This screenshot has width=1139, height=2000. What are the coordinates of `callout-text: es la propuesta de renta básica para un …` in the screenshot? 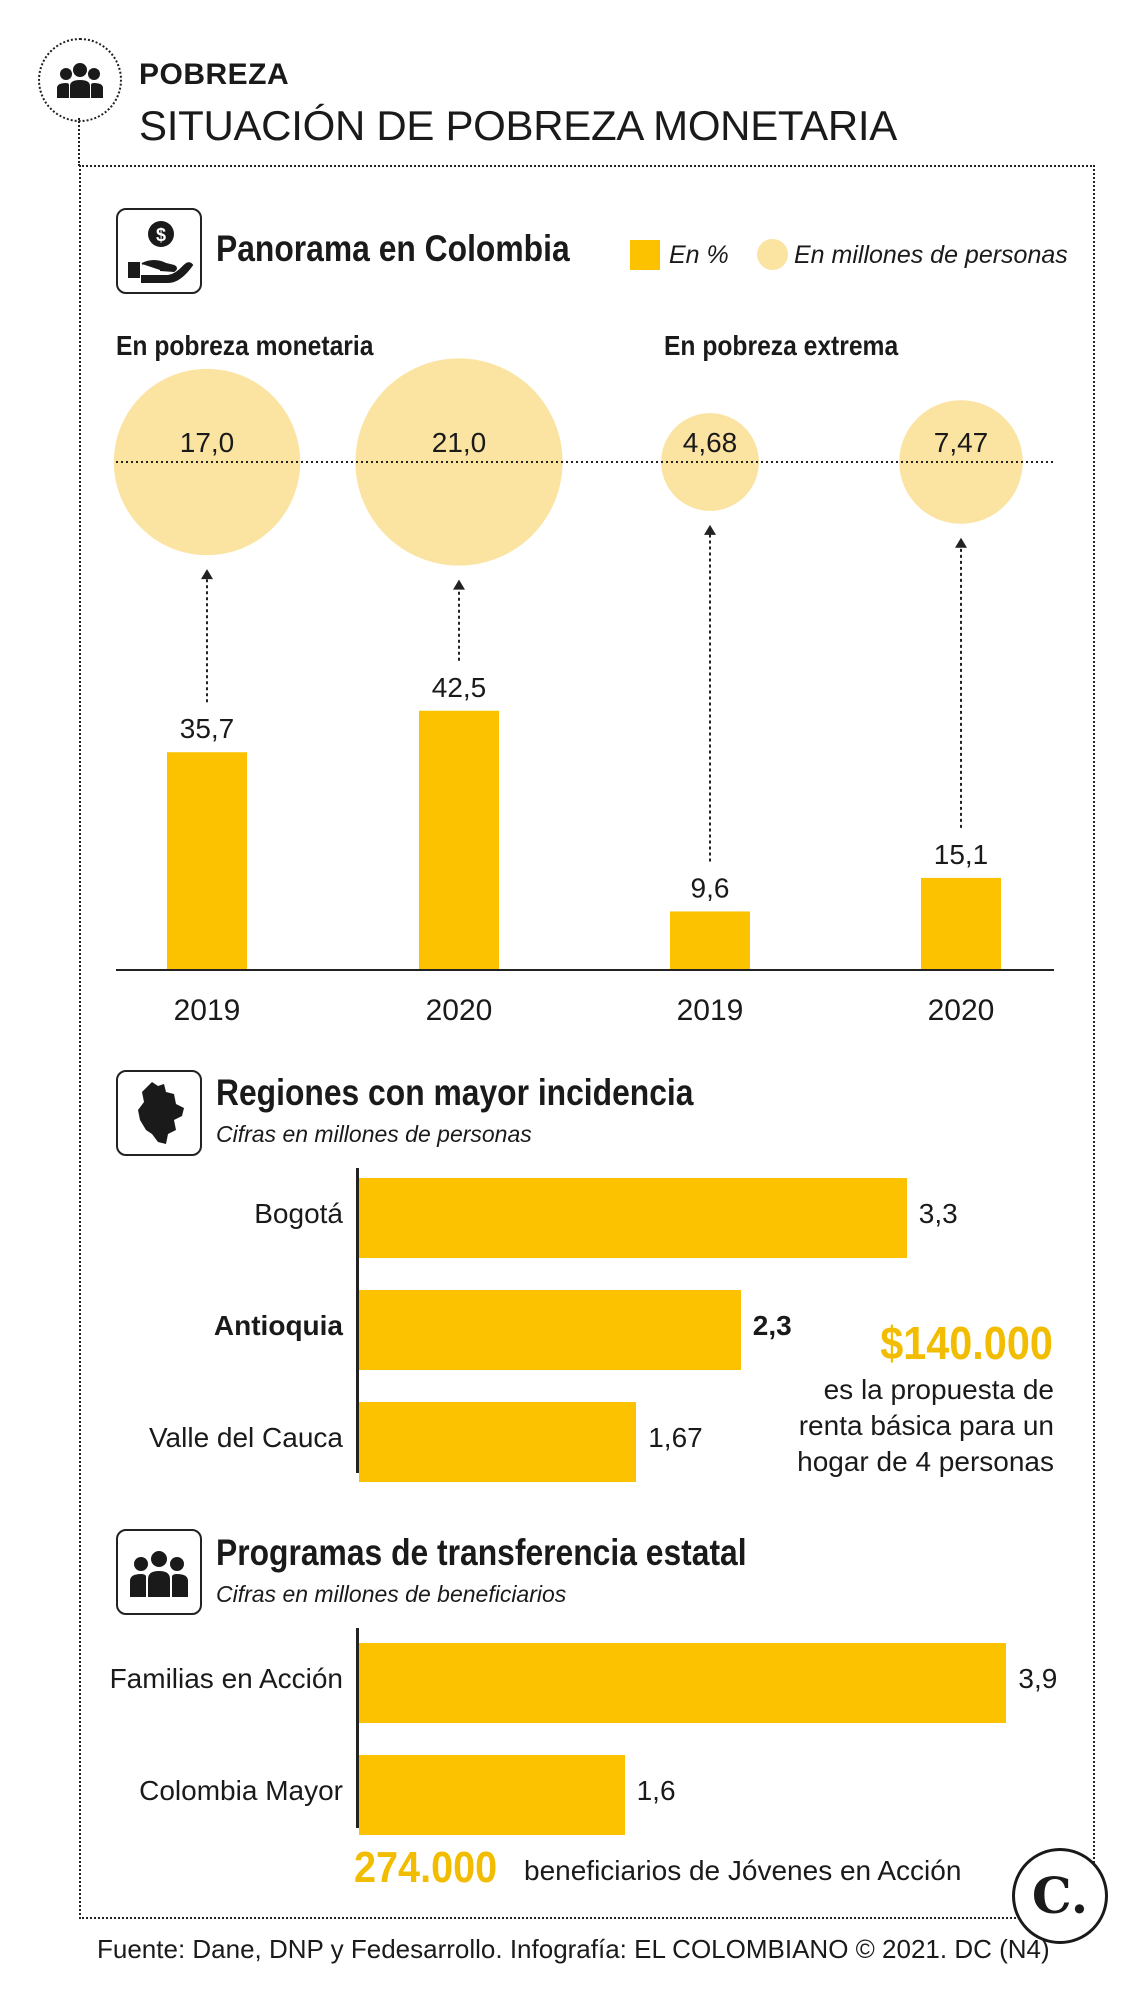 It's located at (925, 1425).